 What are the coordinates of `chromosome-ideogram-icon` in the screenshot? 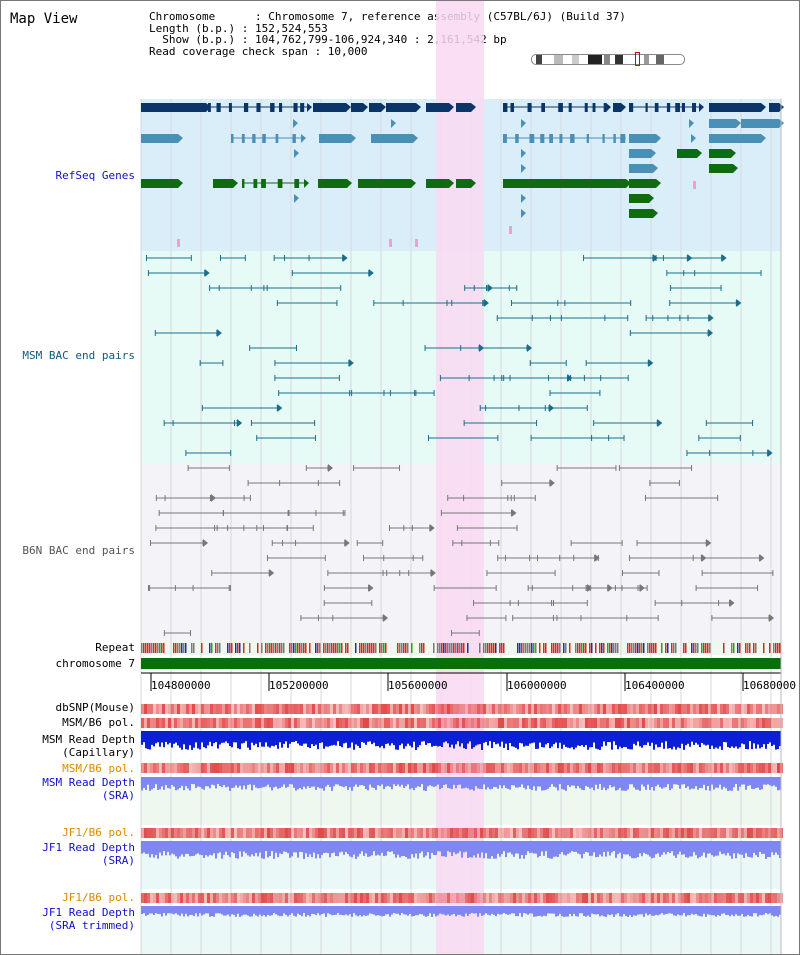 It's located at (608, 59).